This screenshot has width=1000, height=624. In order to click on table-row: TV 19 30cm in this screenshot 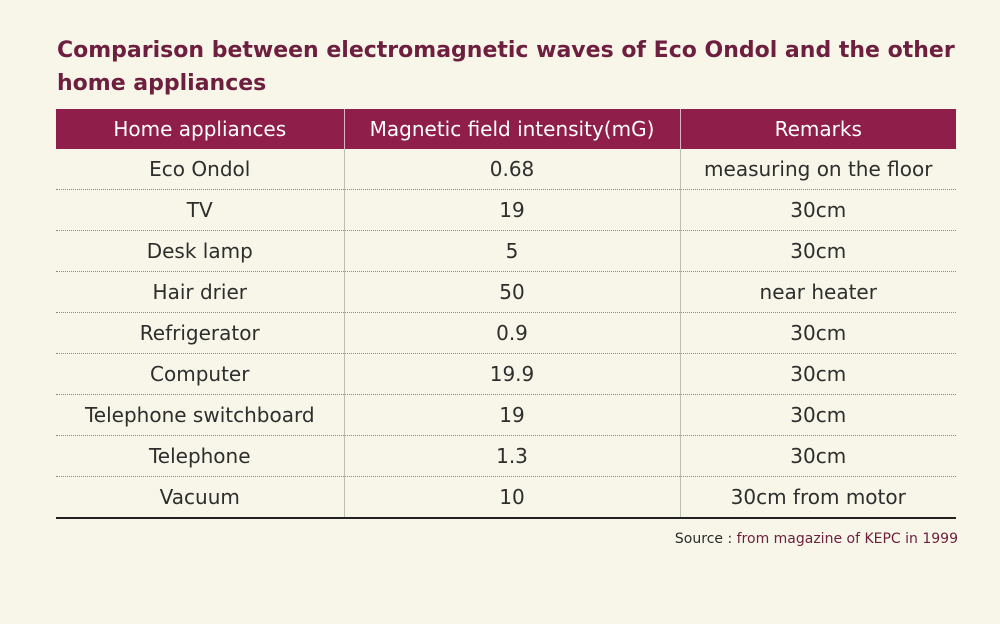, I will do `click(506, 210)`.